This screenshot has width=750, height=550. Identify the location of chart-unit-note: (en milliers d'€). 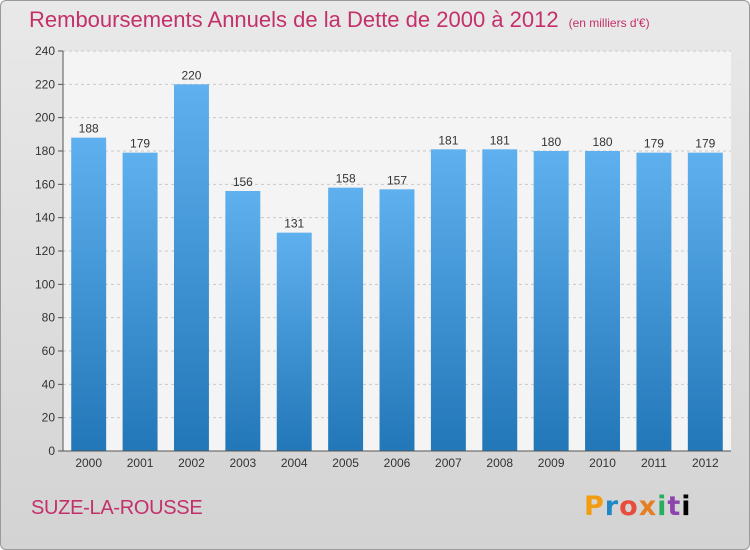
(609, 23).